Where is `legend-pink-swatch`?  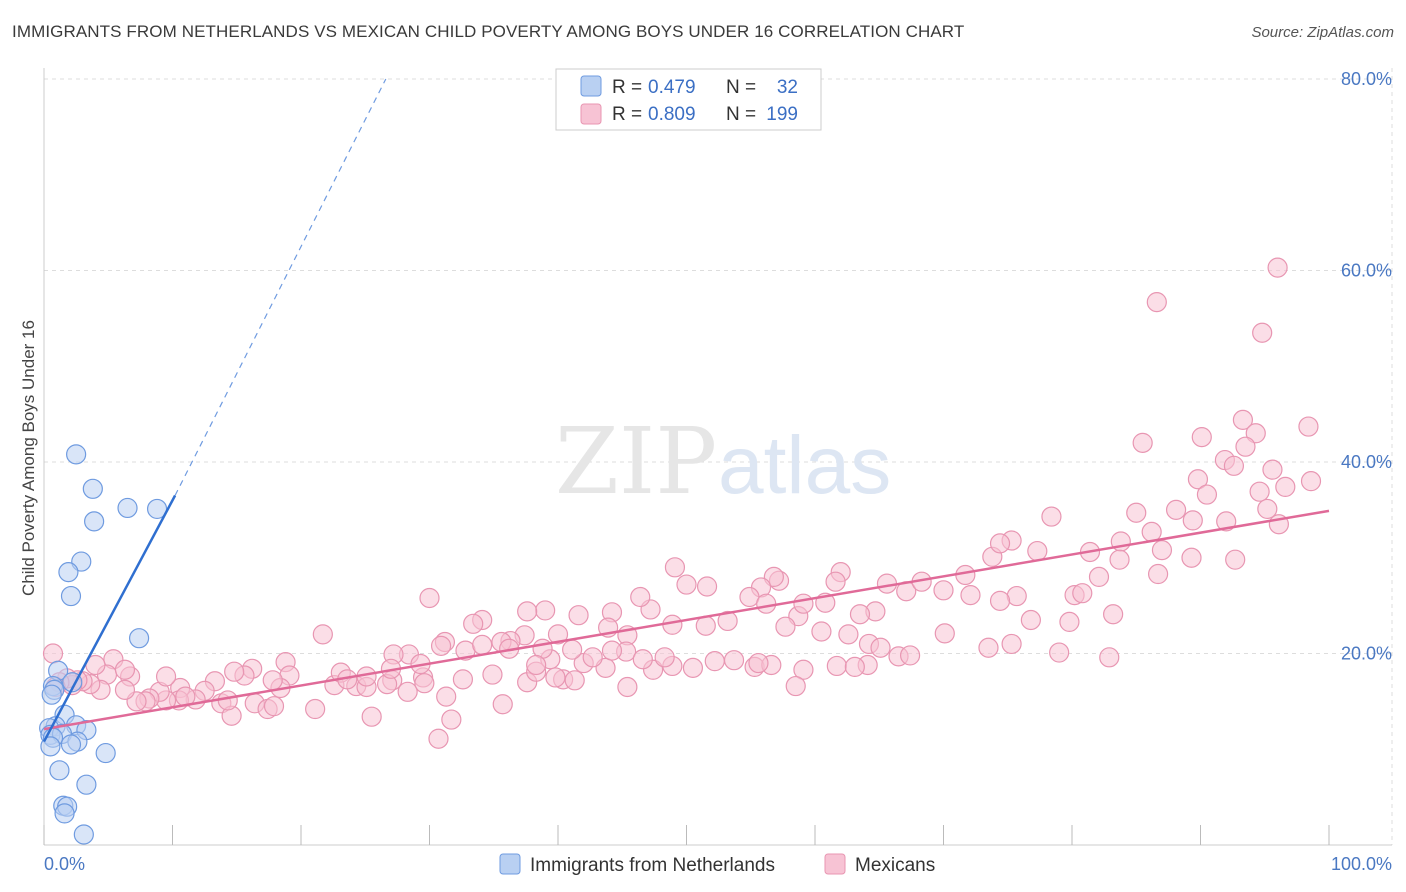
legend-pink-swatch is located at coordinates (591, 114).